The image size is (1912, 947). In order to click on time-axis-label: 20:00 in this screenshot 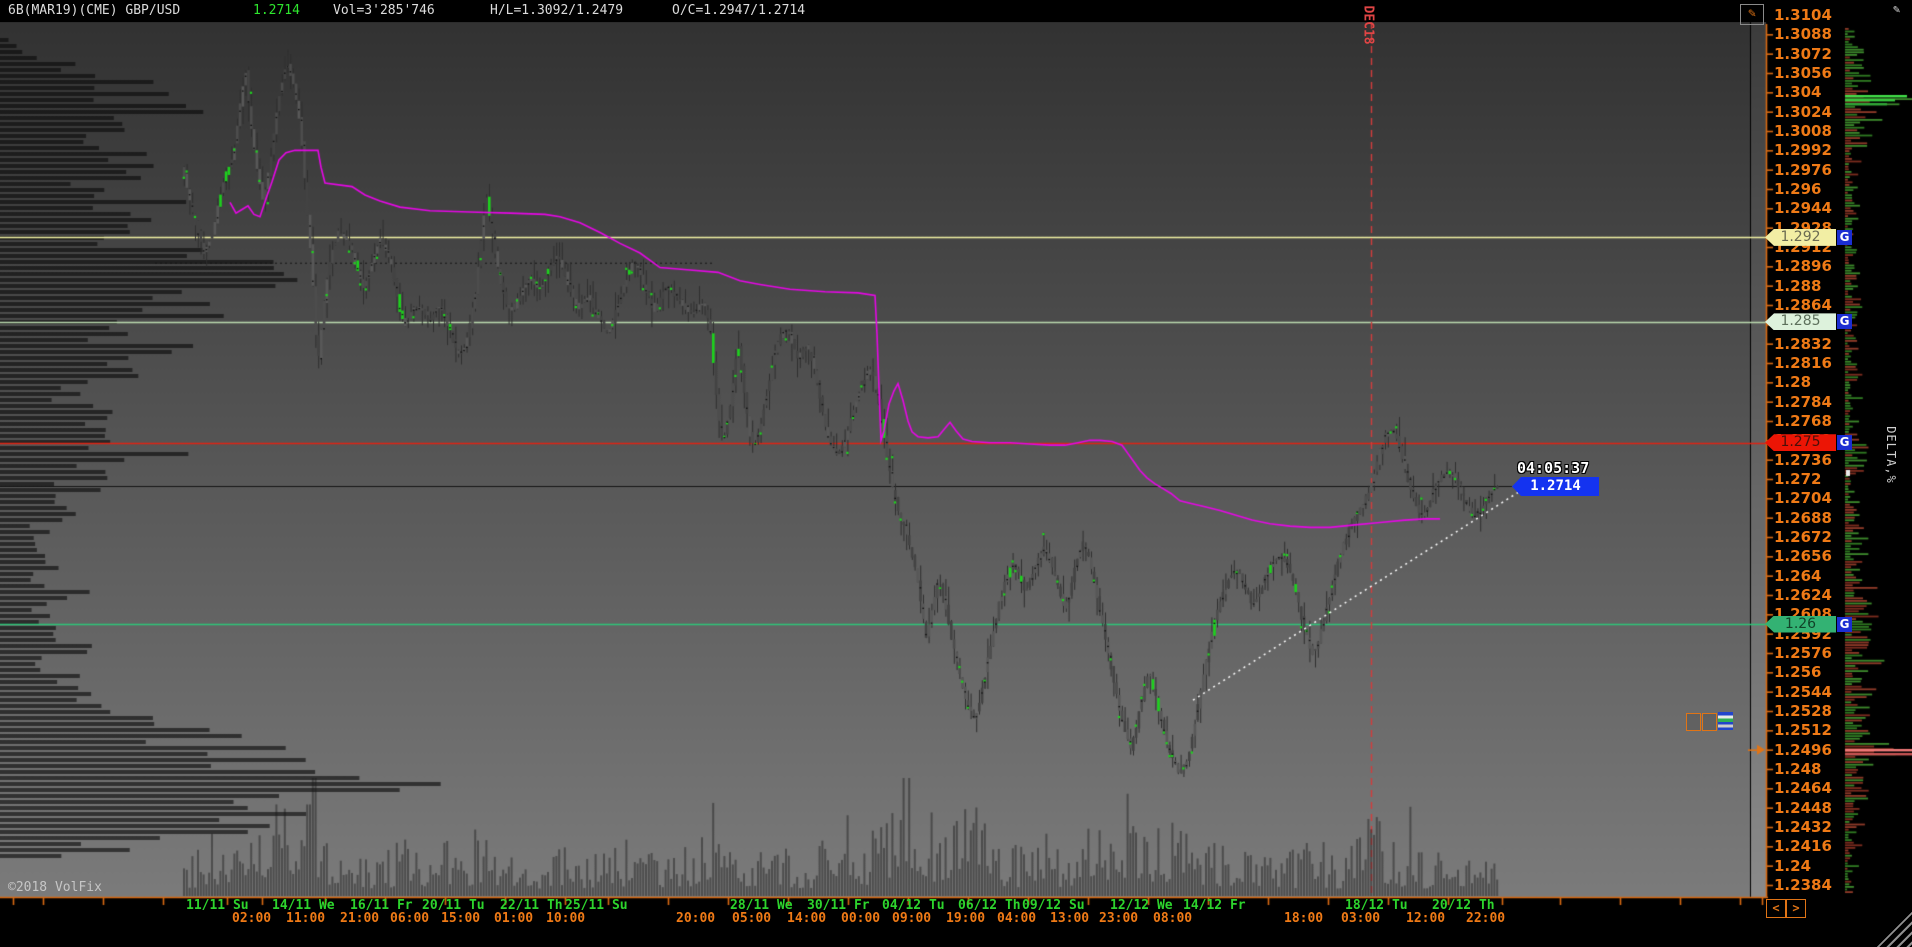, I will do `click(696, 918)`.